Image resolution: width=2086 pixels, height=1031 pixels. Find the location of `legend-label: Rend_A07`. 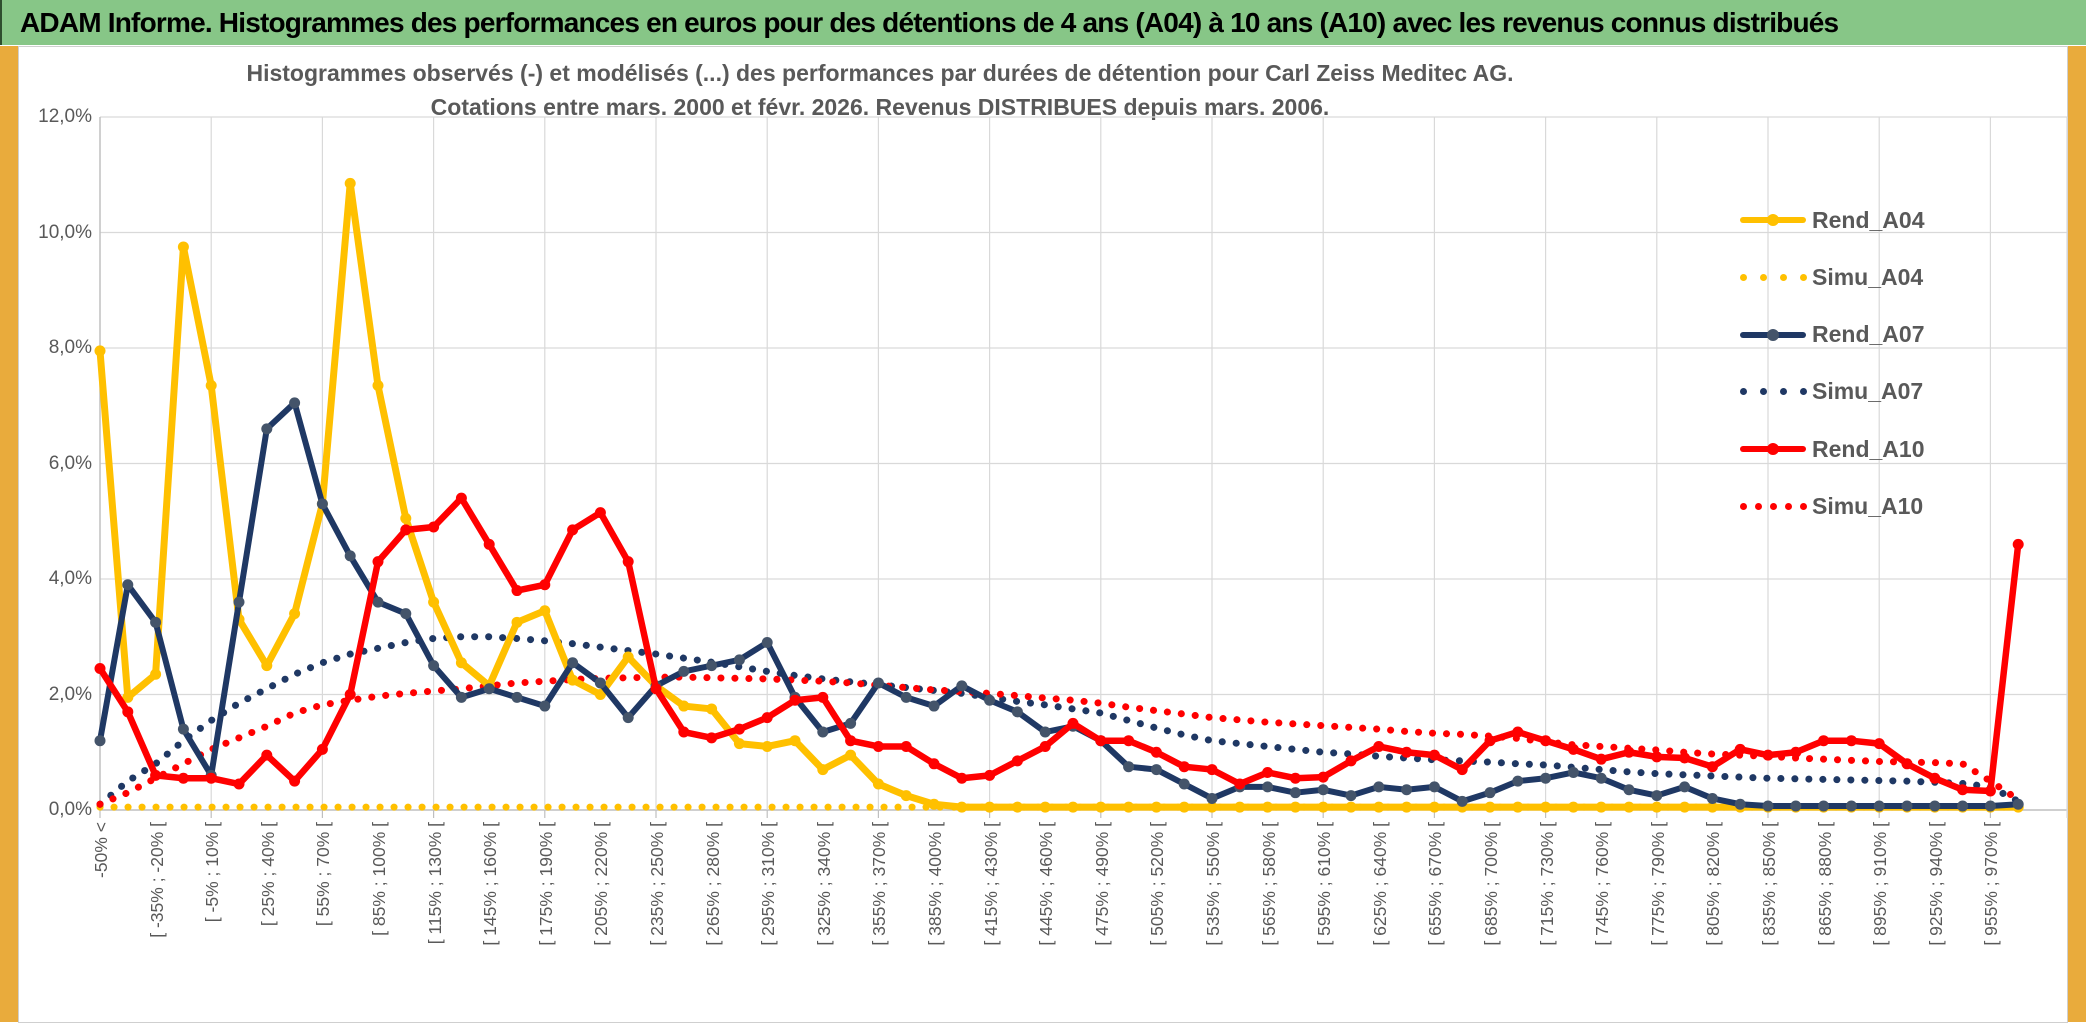

legend-label: Rend_A07 is located at coordinates (1868, 334).